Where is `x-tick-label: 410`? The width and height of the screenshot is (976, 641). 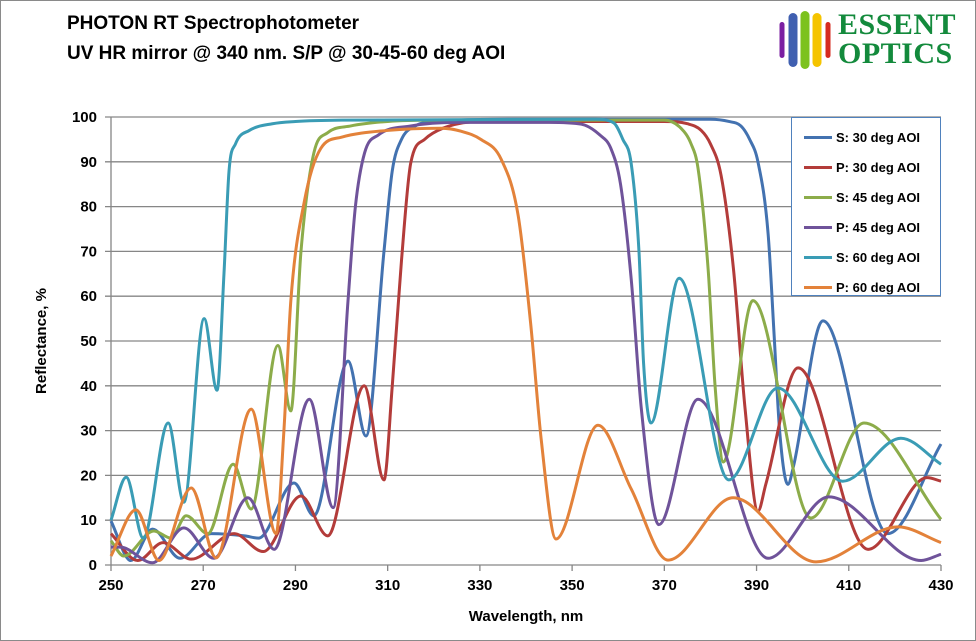 x-tick-label: 410 is located at coordinates (848, 585).